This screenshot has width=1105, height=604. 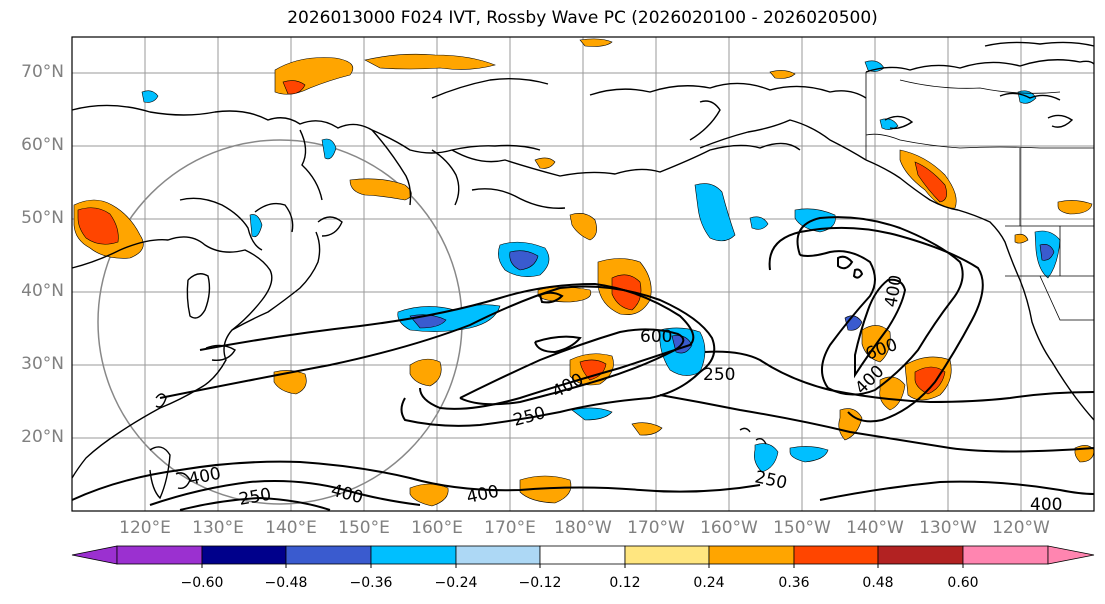 I want to click on colorbar-tick-label: 0.48, so click(x=878, y=583).